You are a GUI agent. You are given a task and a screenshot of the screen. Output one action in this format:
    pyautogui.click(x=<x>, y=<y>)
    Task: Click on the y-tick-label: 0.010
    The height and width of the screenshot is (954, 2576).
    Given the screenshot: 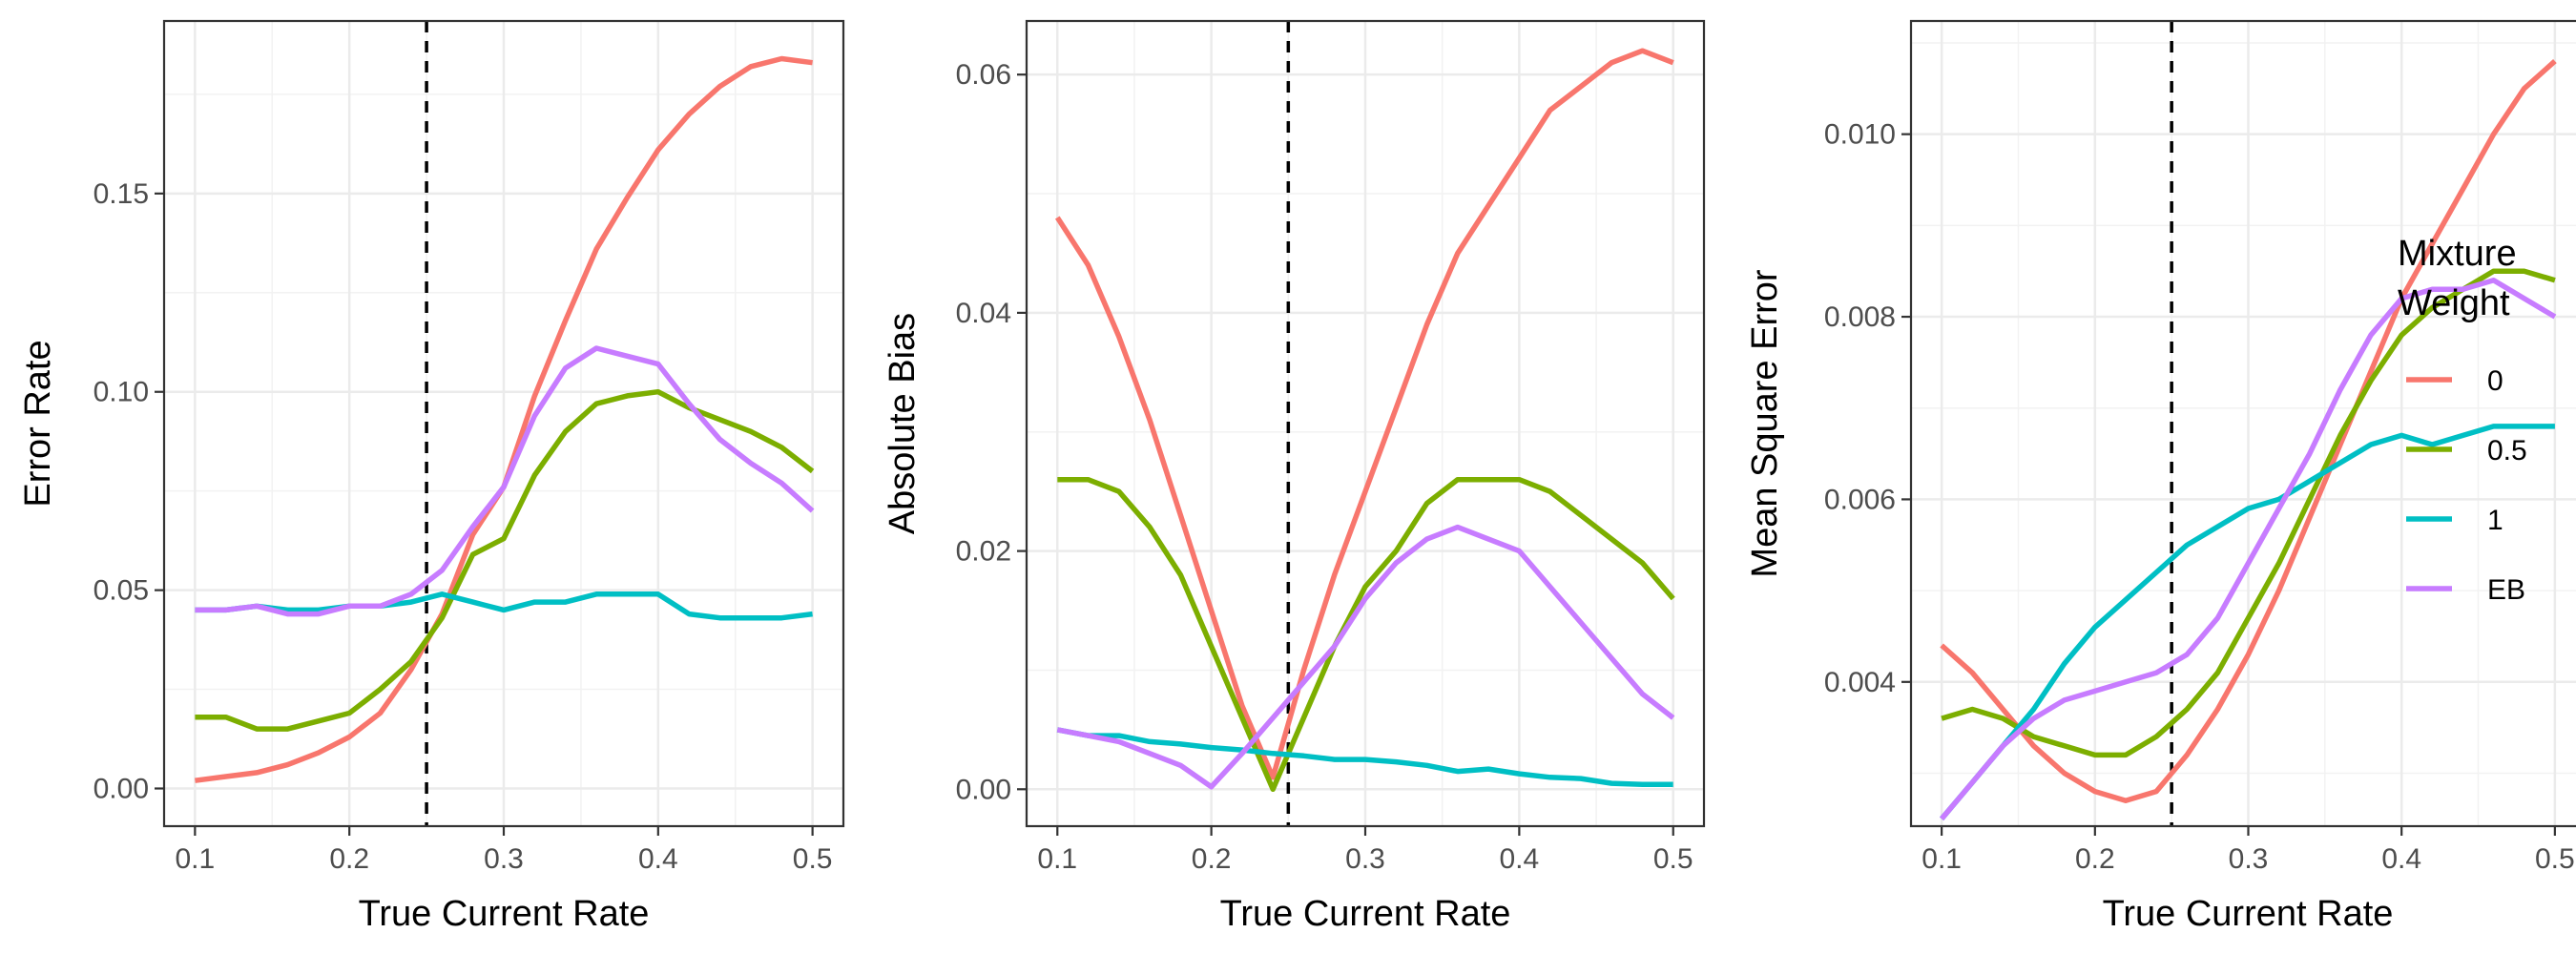 What is the action you would take?
    pyautogui.click(x=1860, y=135)
    